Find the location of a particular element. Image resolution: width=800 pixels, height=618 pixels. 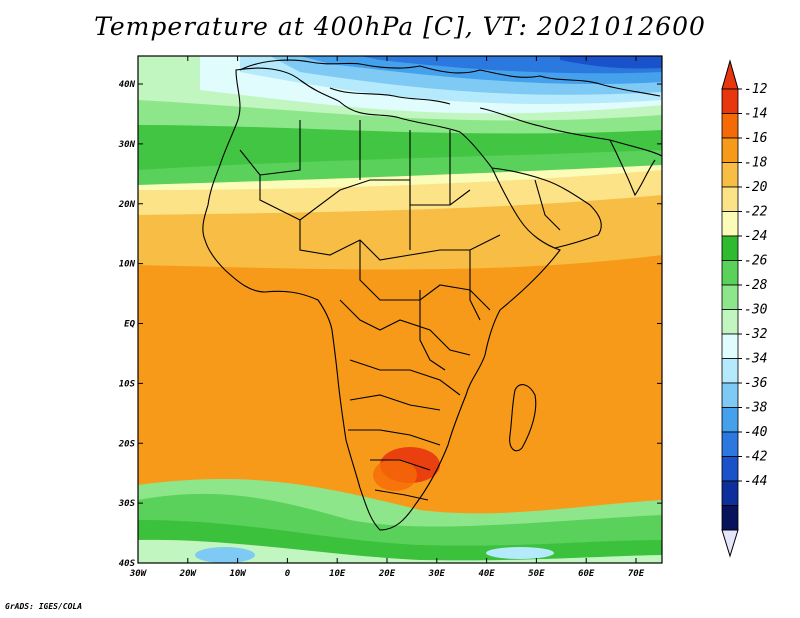

colorbar-top-triangle is located at coordinates (730, 74).